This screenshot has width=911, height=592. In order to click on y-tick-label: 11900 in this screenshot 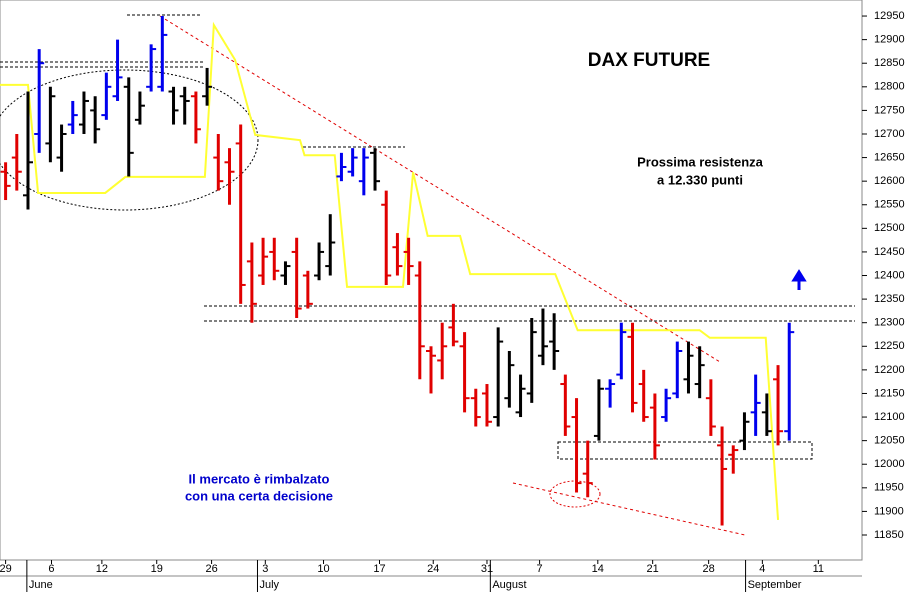, I will do `click(889, 511)`.